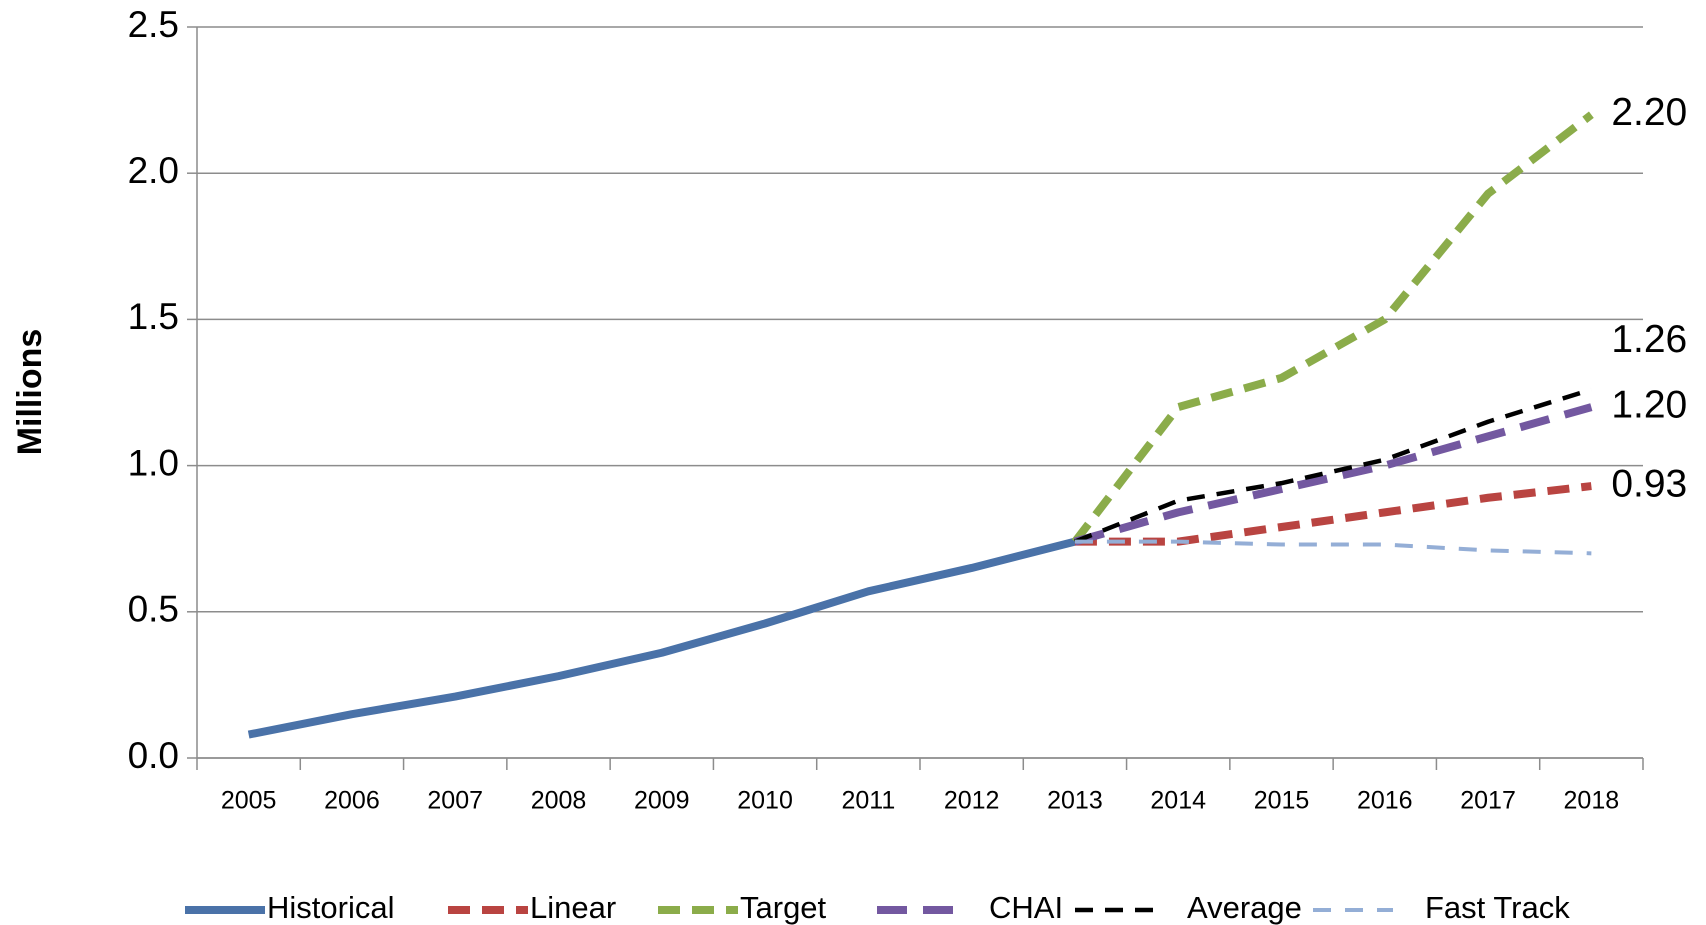 The height and width of the screenshot is (925, 1706). Describe the element at coordinates (559, 801) in the screenshot. I see `x-tick-label: 2008` at that location.